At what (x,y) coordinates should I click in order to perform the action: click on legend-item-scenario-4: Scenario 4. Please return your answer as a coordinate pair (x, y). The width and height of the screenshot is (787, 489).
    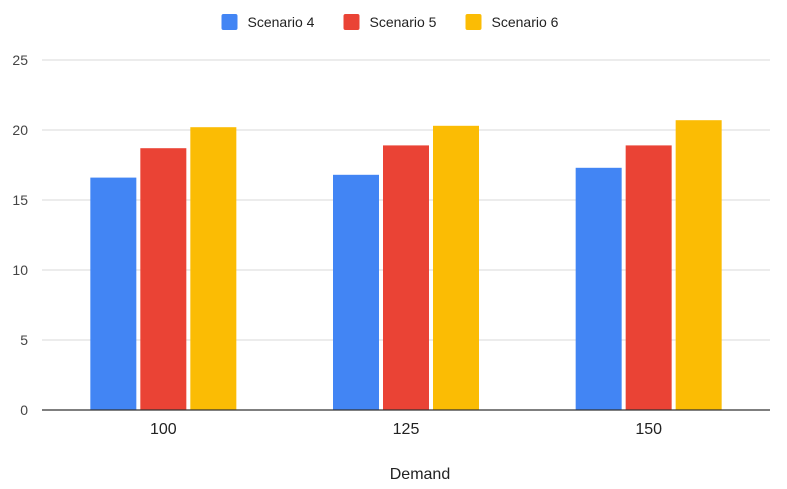
    Looking at the image, I should click on (268, 22).